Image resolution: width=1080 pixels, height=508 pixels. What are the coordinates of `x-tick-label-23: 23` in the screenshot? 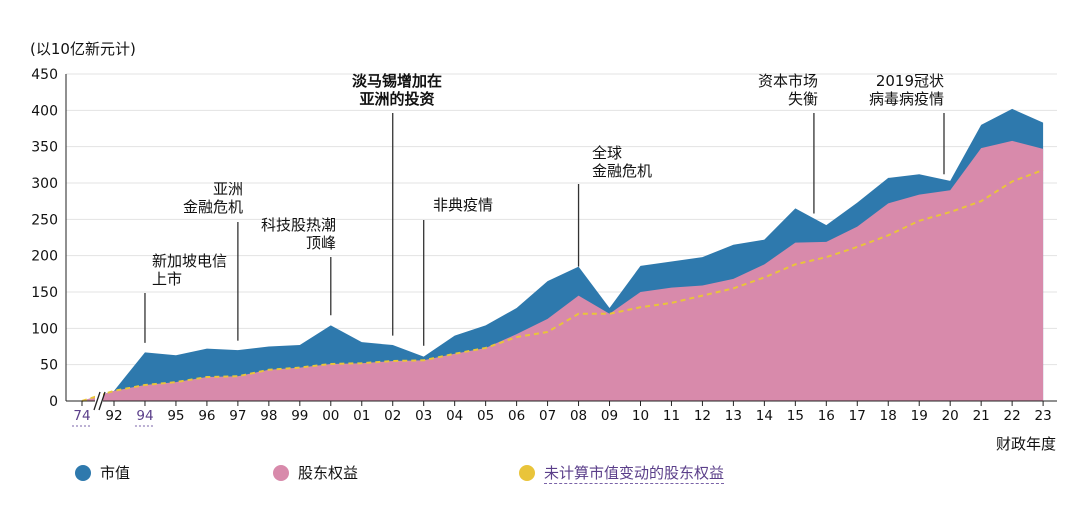 It's located at (1043, 416).